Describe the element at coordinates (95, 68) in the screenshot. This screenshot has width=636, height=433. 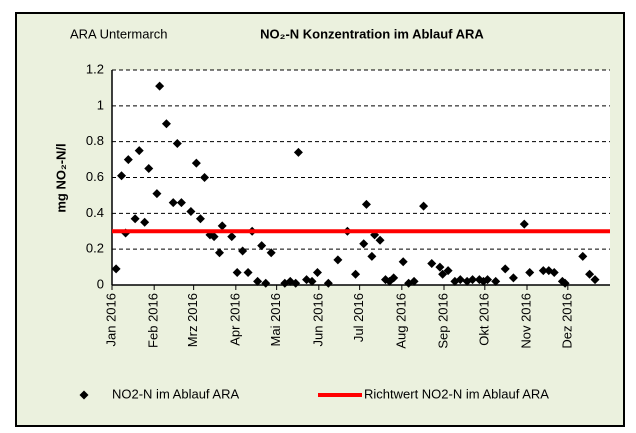
I see `y-tick-label: 1.2` at that location.